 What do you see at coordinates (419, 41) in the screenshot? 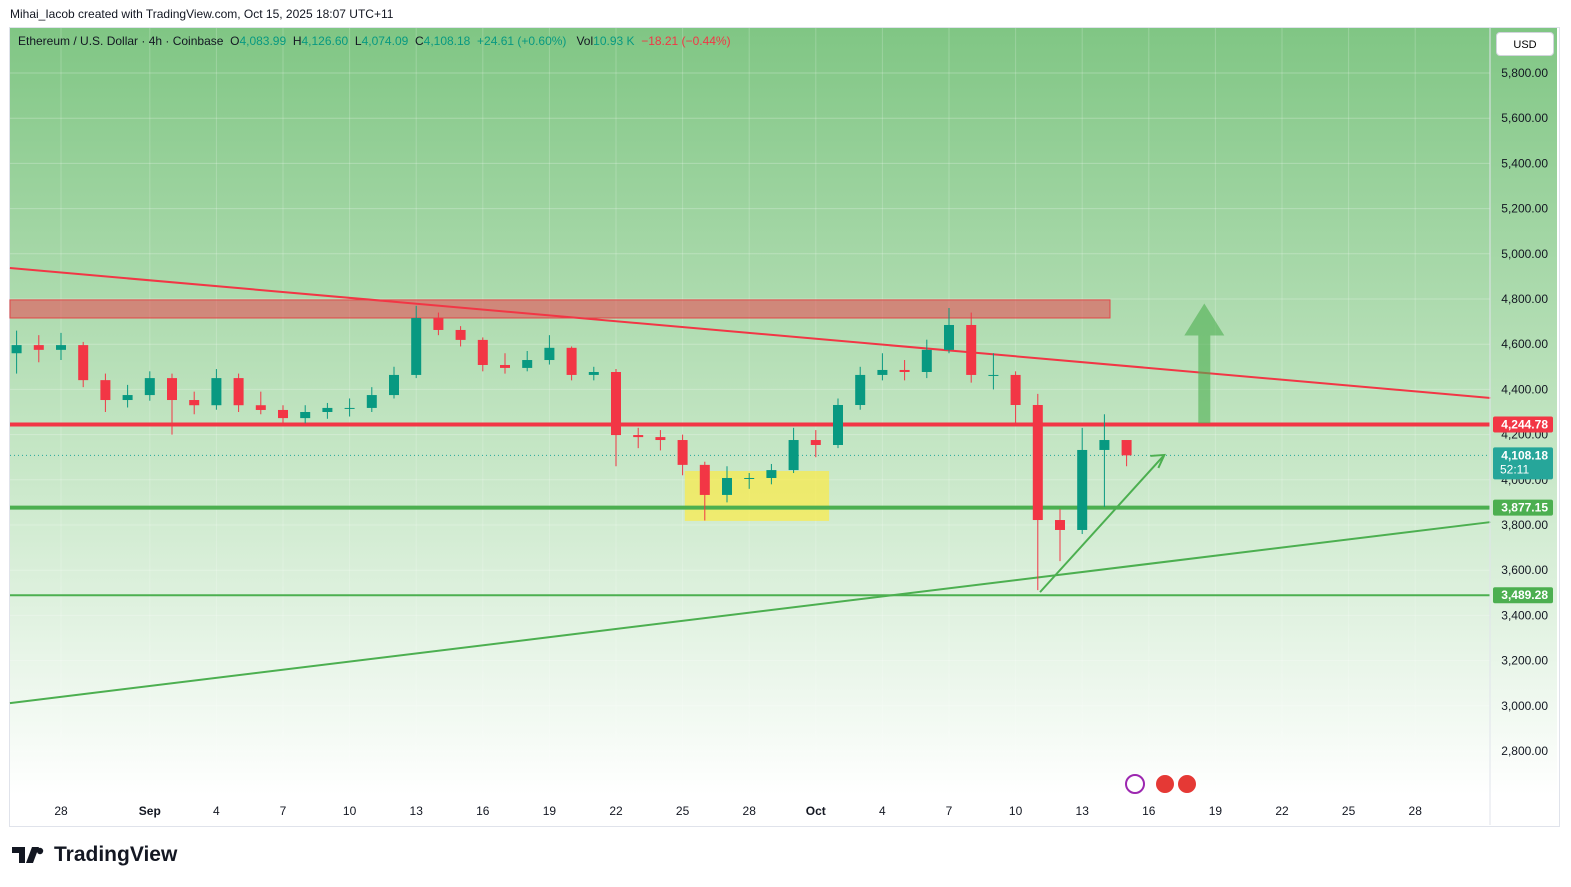
I see `close-label: C` at bounding box center [419, 41].